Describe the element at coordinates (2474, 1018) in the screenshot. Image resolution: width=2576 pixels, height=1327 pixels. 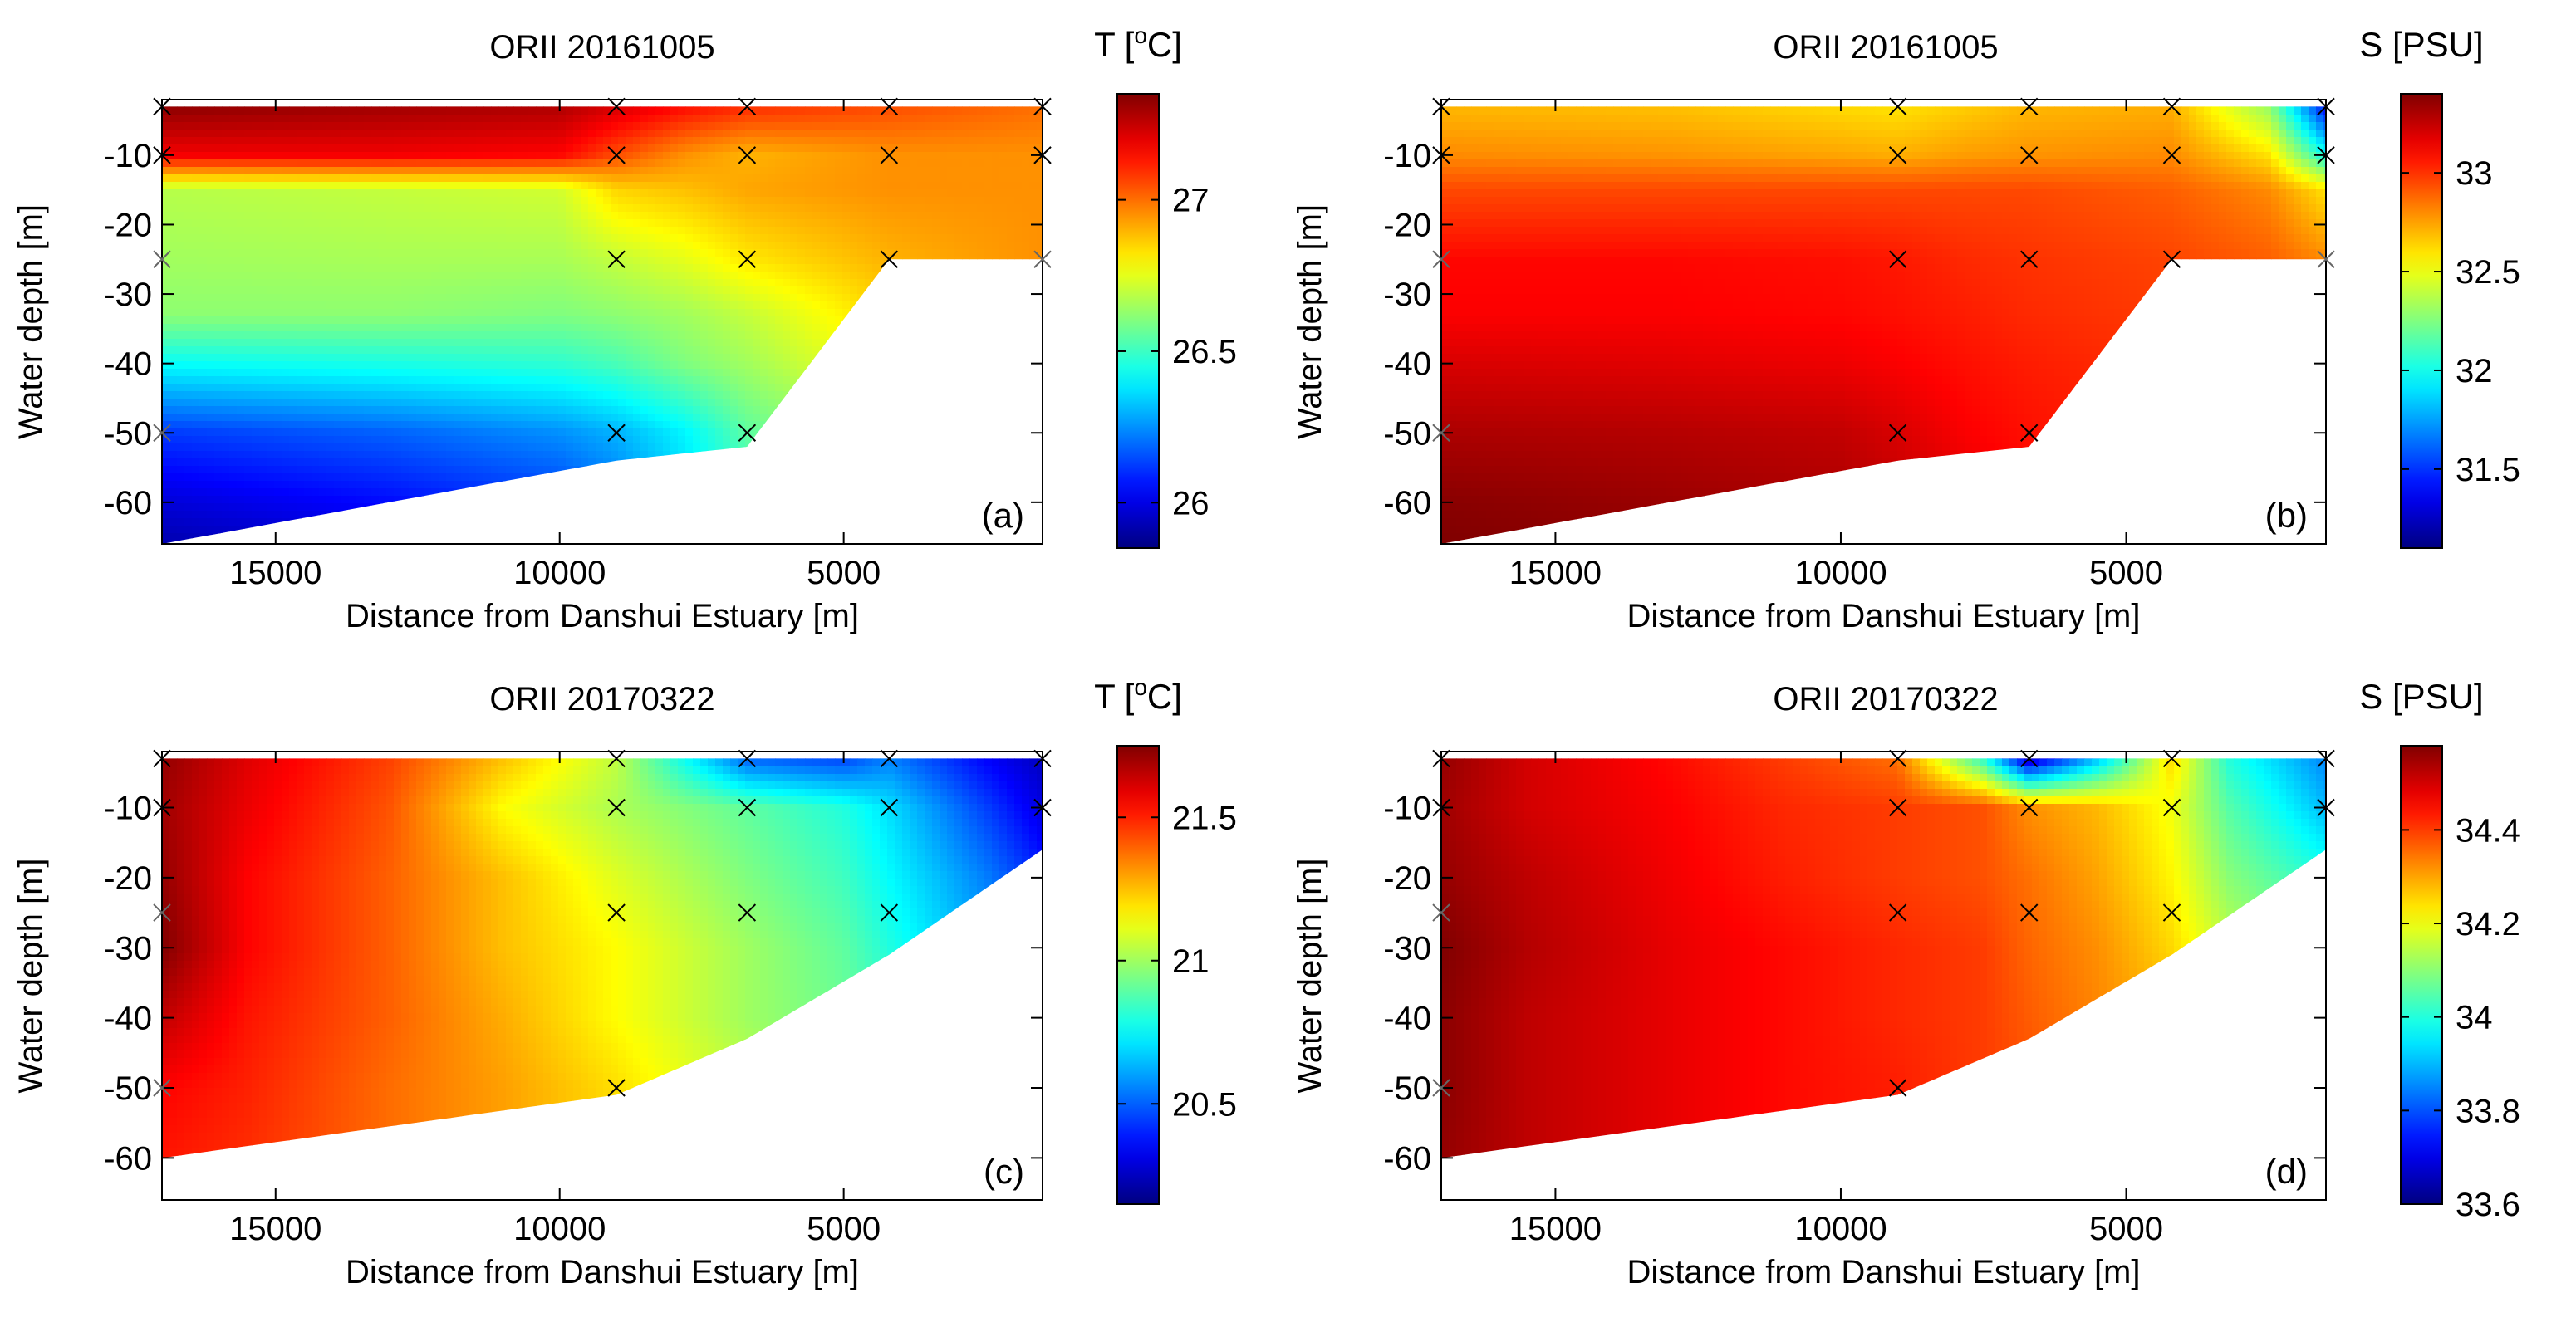
I see `colorbar-tick-label: 34` at that location.